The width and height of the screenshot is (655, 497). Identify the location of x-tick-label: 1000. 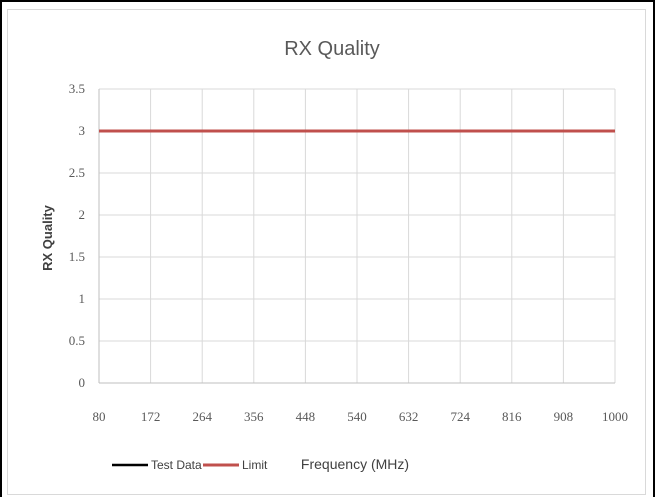
(615, 416).